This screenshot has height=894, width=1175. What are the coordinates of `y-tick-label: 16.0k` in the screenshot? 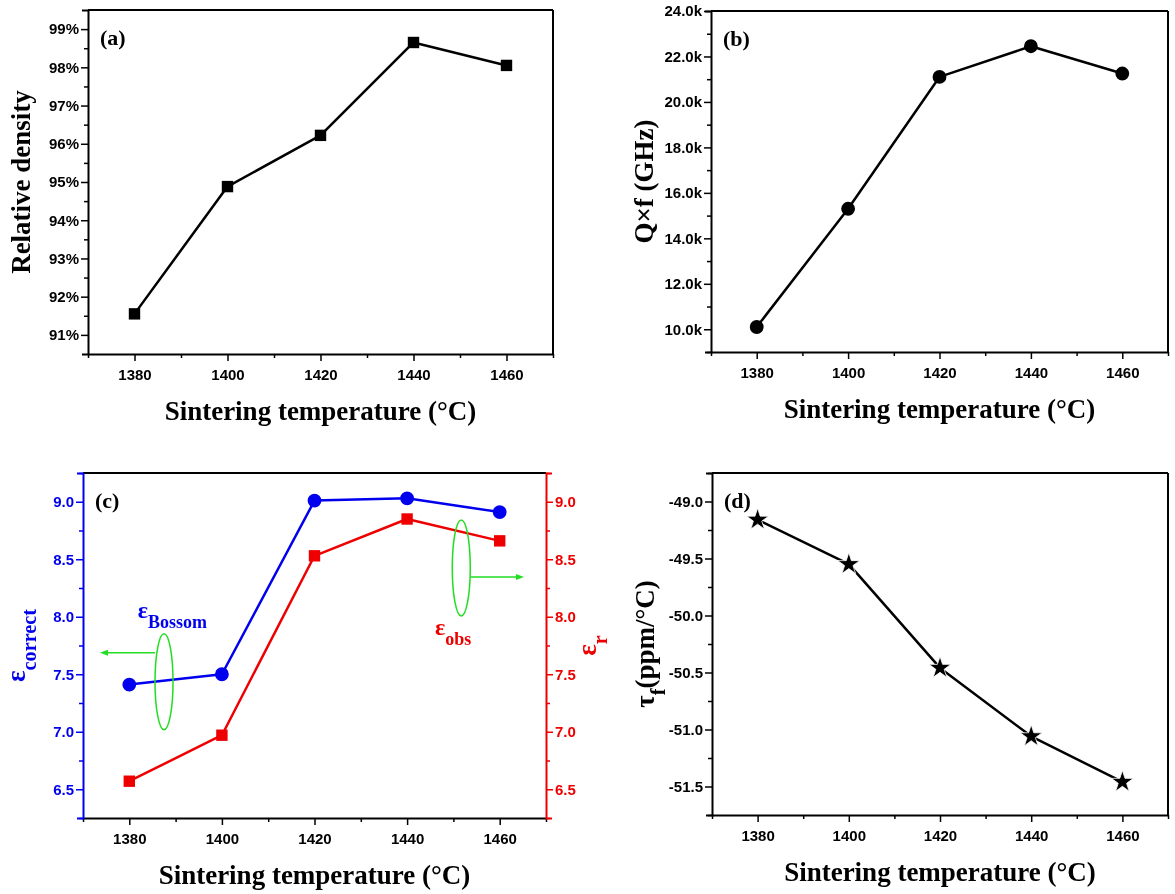 It's located at (683, 193).